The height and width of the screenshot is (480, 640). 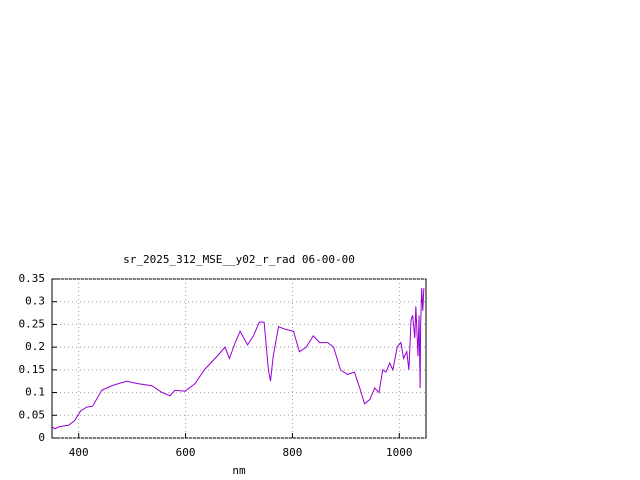 I want to click on x-tick-label: 400, so click(x=79, y=452).